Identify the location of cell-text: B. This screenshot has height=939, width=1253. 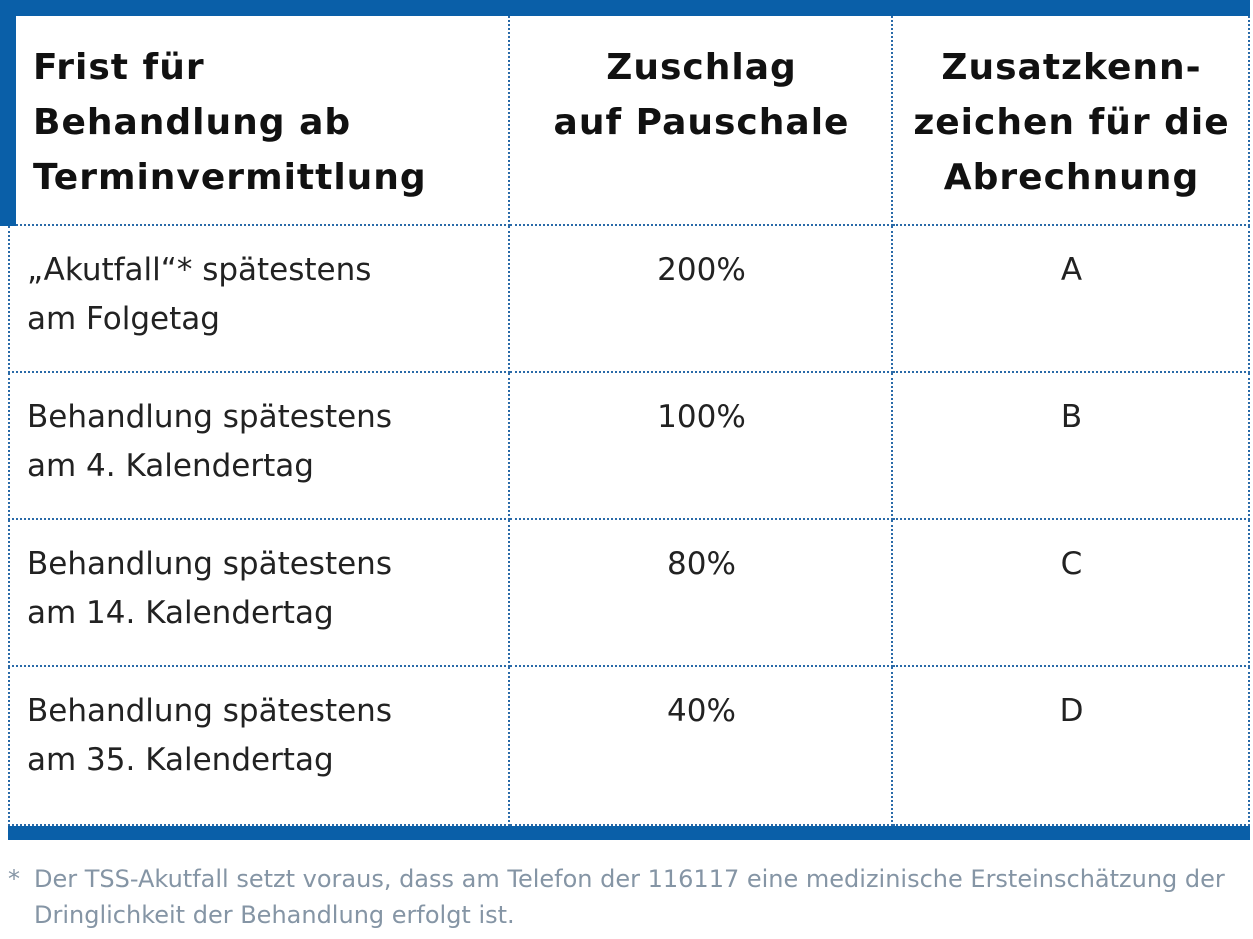
(1071, 417).